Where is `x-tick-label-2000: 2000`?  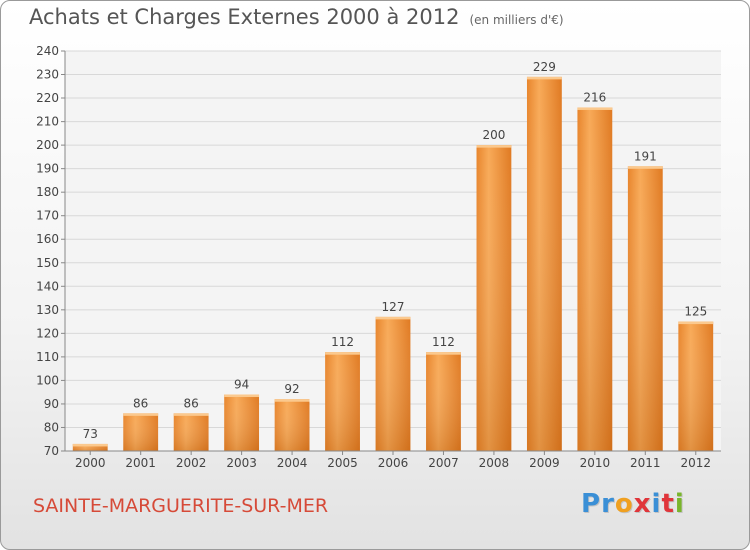 x-tick-label-2000: 2000 is located at coordinates (90, 463).